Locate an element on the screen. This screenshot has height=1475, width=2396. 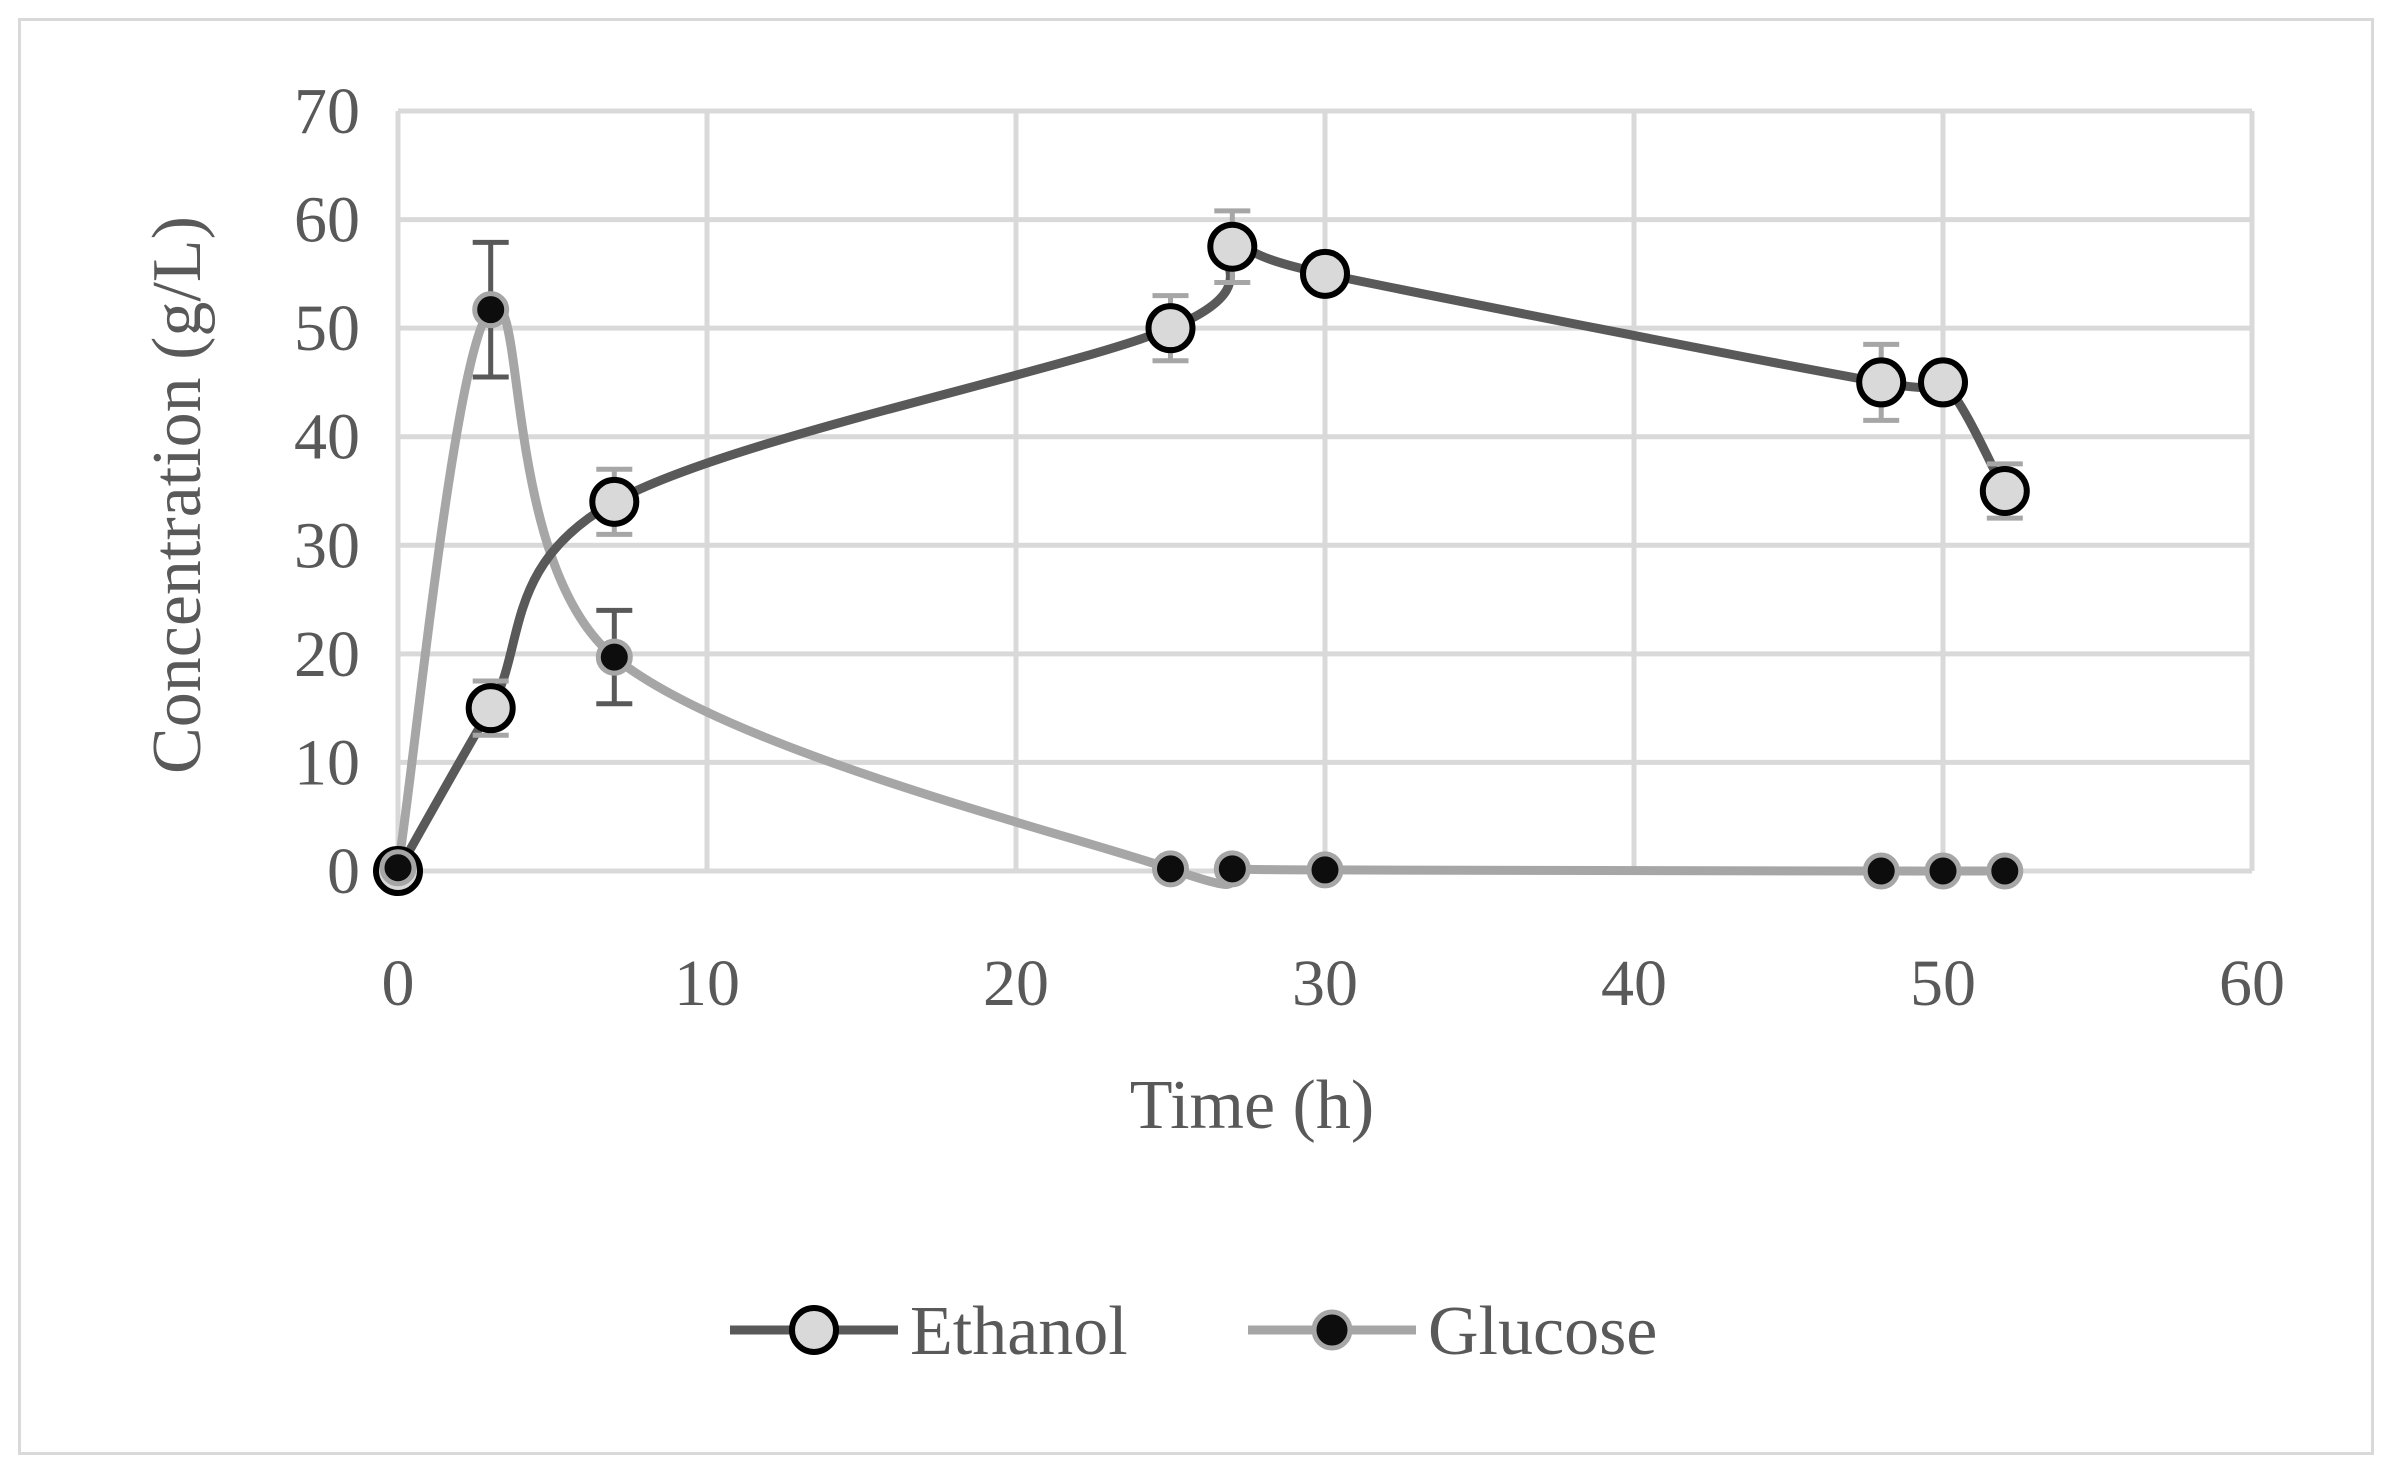
x-tick-label-40: 40 is located at coordinates (1634, 983).